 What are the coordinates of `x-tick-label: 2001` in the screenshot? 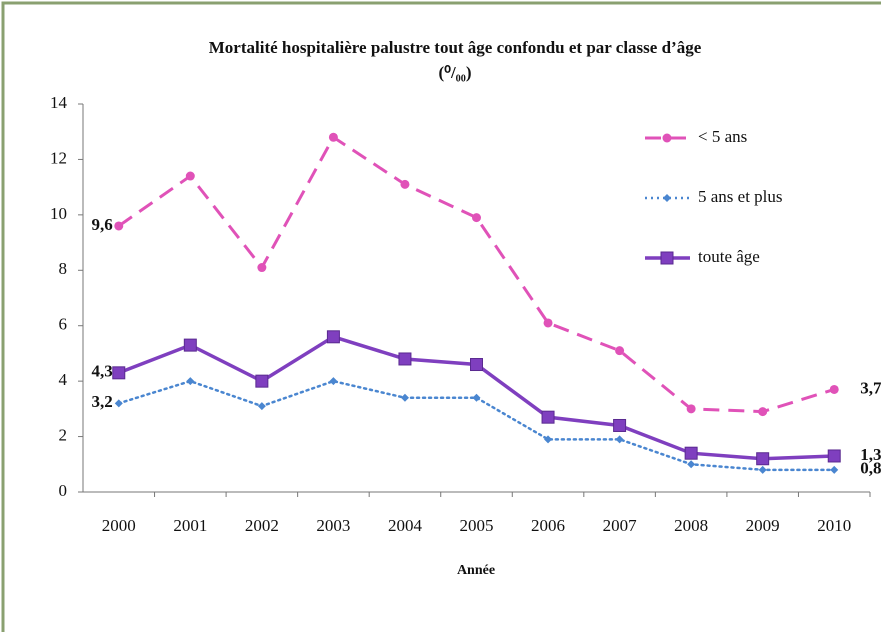 It's located at (190, 525).